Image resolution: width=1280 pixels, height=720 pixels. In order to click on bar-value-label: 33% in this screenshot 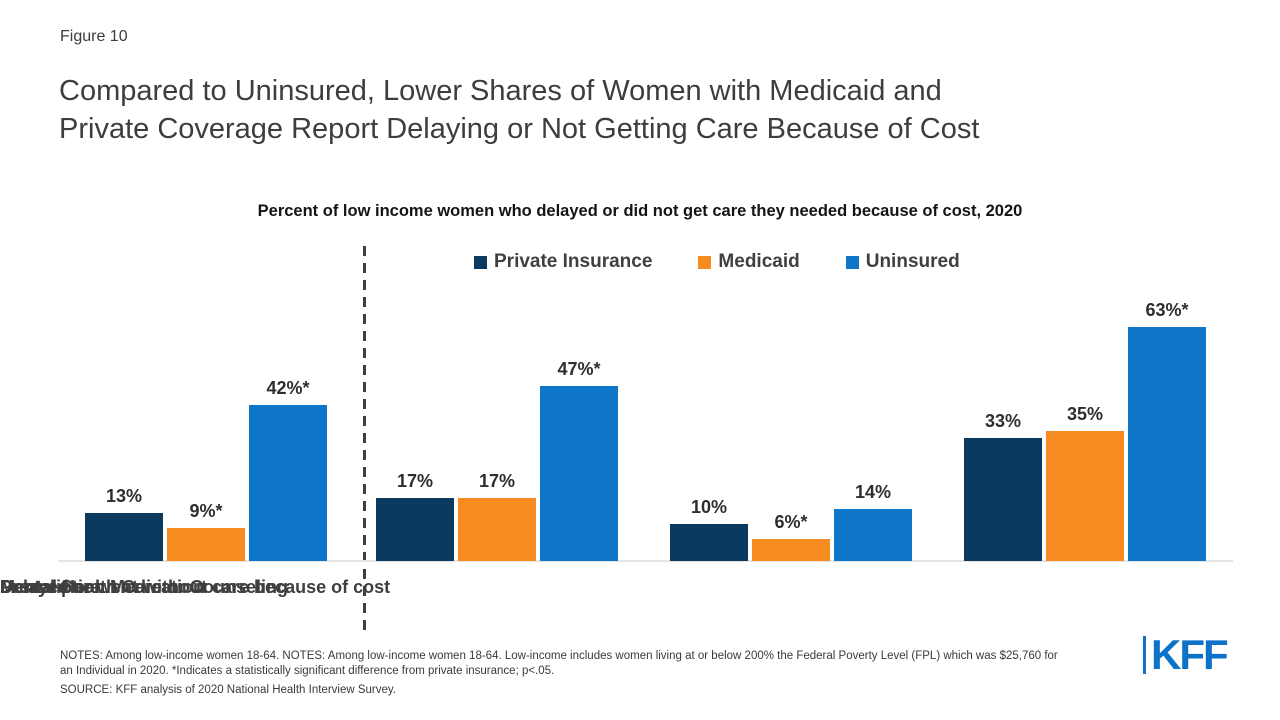, I will do `click(1003, 421)`.